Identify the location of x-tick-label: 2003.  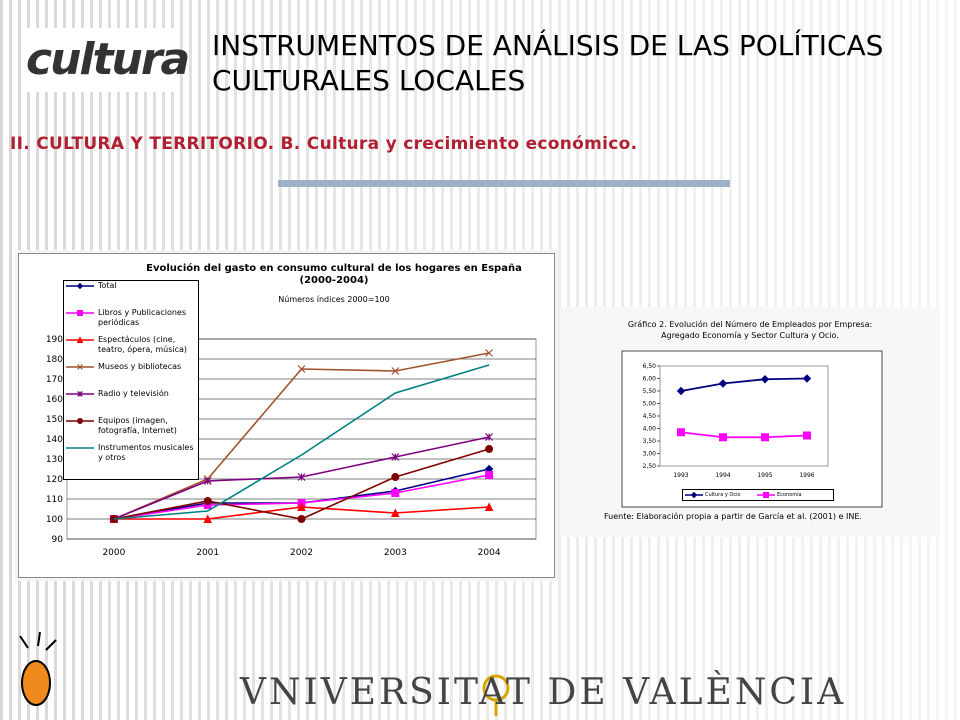
(395, 553).